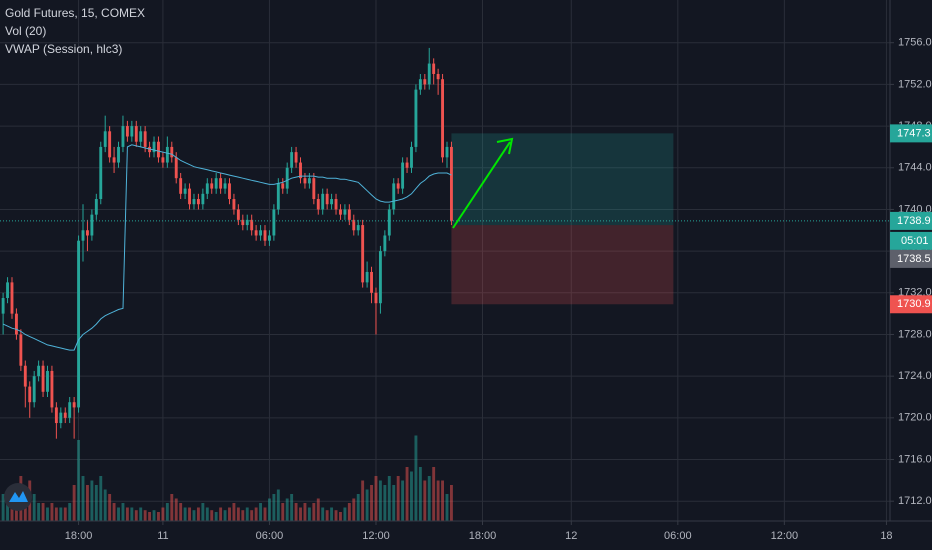 This screenshot has width=932, height=550. What do you see at coordinates (915, 334) in the screenshot?
I see `y-tick-label: 1728.0` at bounding box center [915, 334].